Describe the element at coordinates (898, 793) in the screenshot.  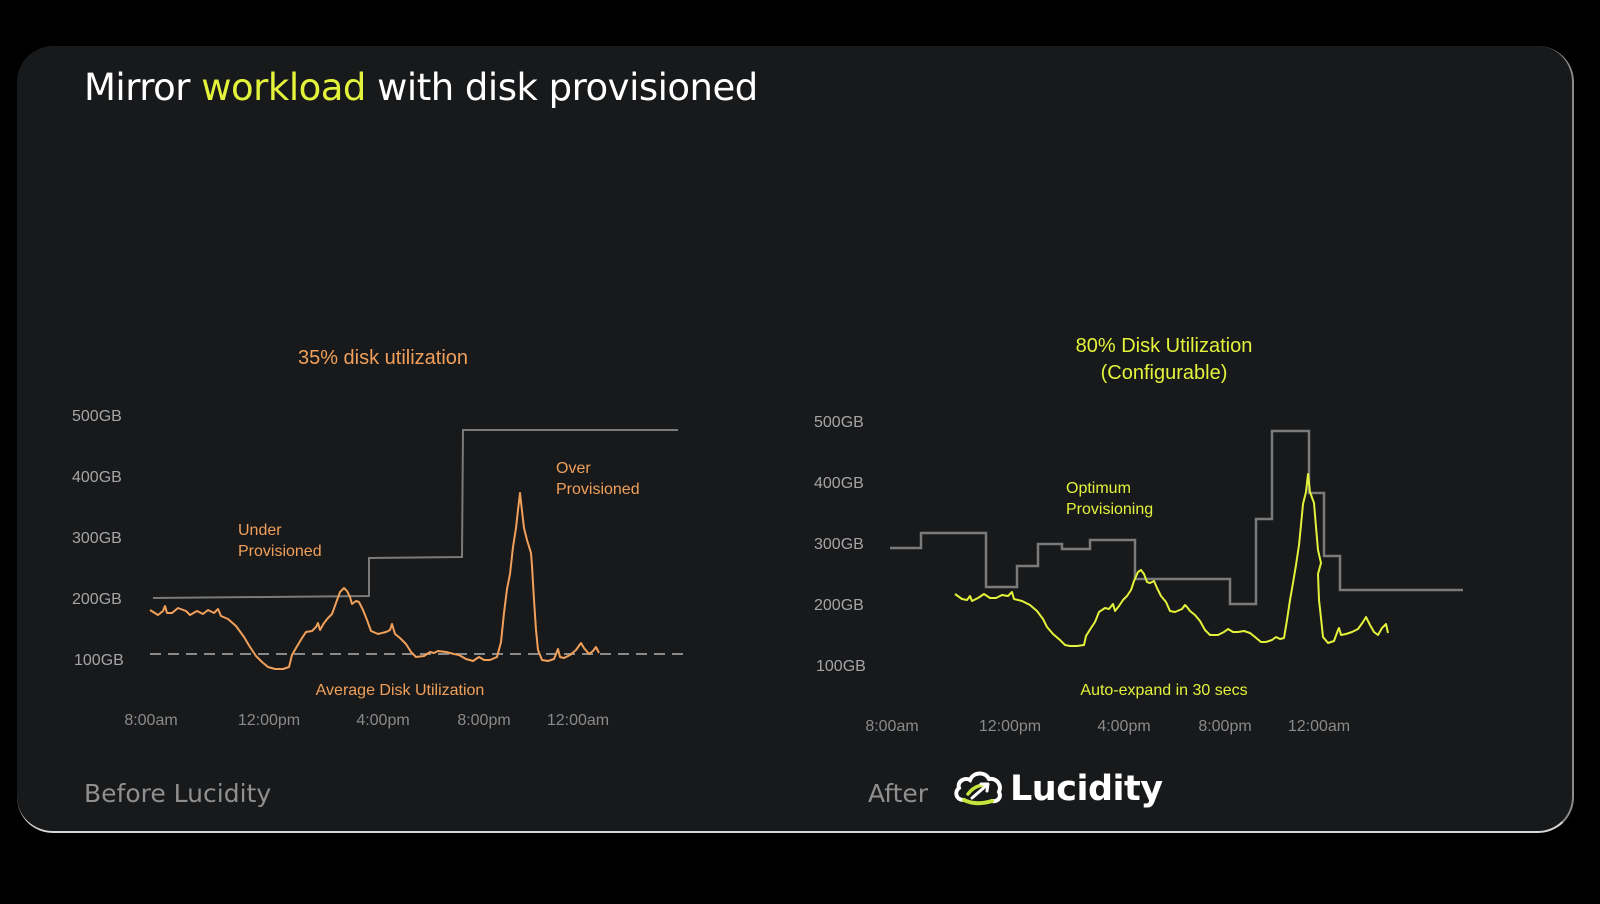
I see `after-caption: After` at that location.